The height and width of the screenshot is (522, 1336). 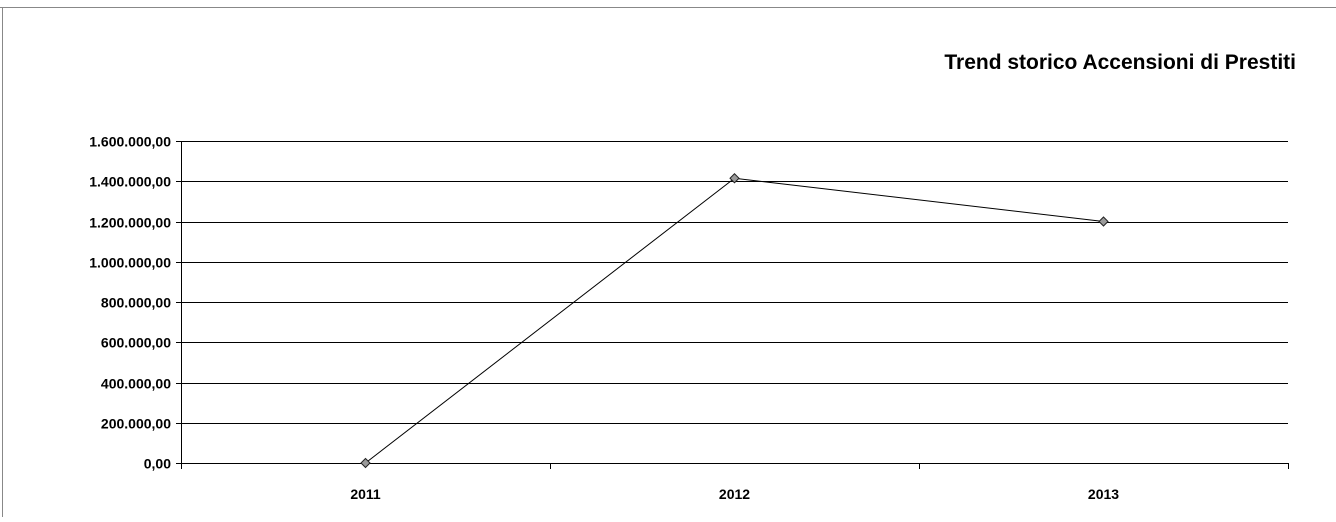 What do you see at coordinates (136, 303) in the screenshot?
I see `y-tick-label: 800.000,00` at bounding box center [136, 303].